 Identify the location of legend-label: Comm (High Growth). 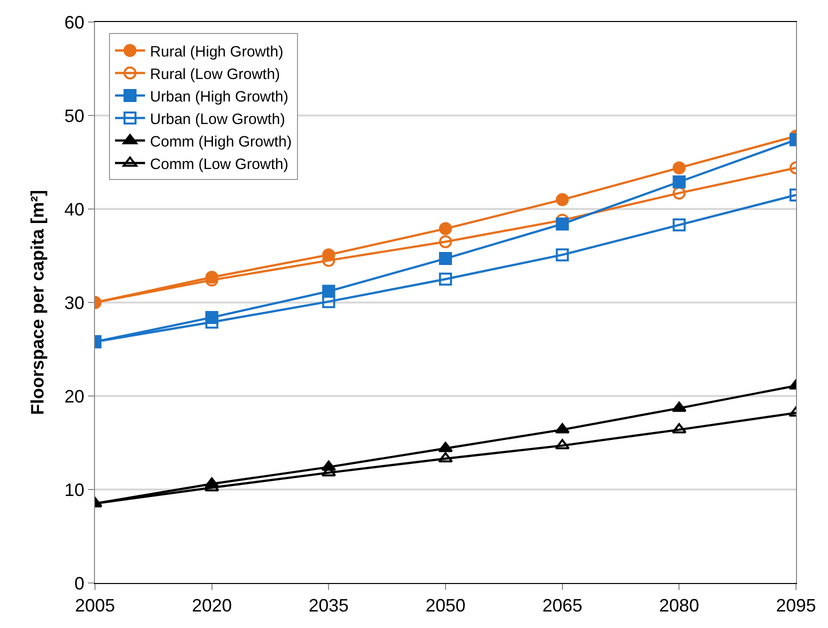
(221, 141).